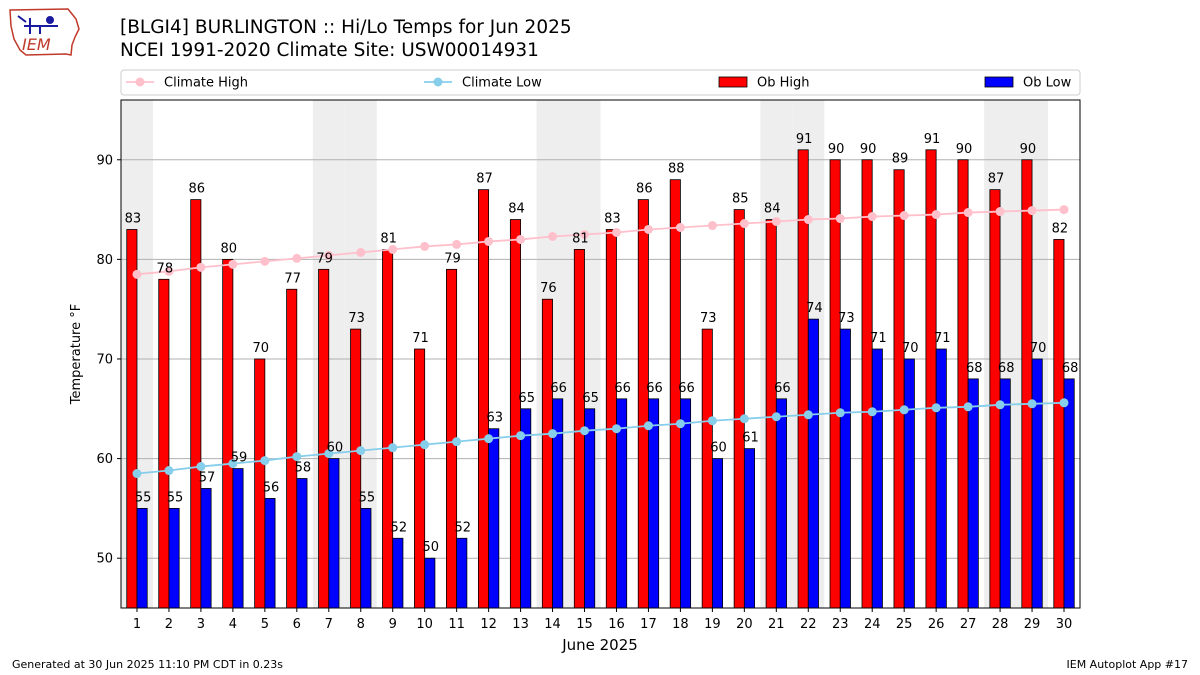 Image resolution: width=1200 pixels, height=675 pixels. What do you see at coordinates (228, 248) in the screenshot?
I see `ob-high-value-label: 80` at bounding box center [228, 248].